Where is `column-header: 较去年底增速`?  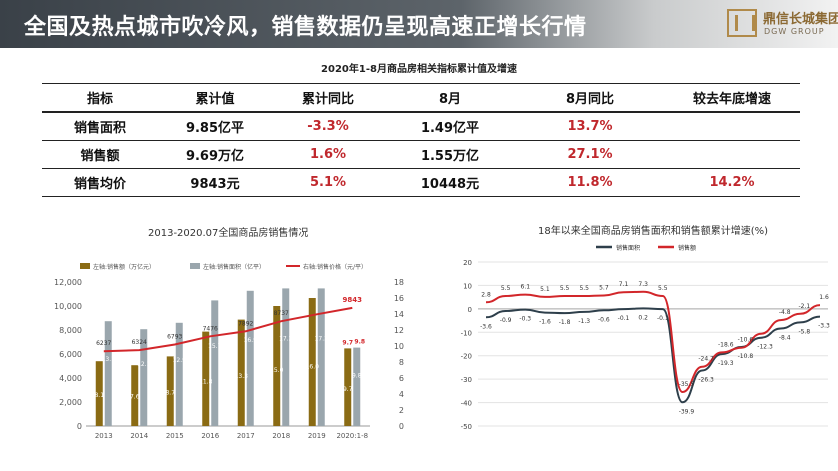 column-header: 较去年底增速 is located at coordinates (732, 98).